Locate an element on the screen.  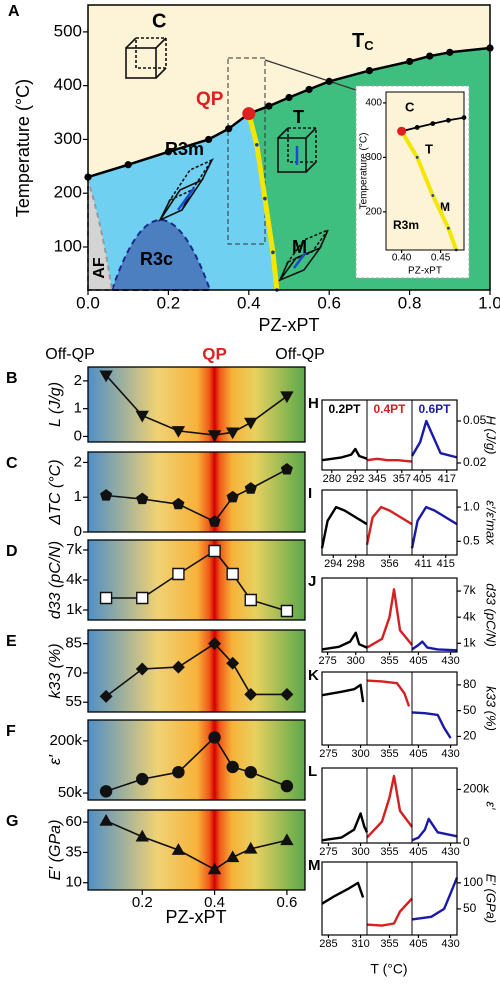
inset-phase-label: T is located at coordinates (429, 148).